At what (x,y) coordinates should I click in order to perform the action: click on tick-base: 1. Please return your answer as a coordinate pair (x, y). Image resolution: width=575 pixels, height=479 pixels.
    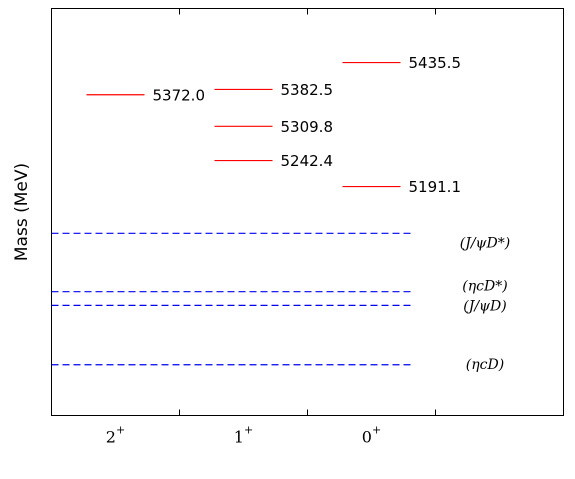
    Looking at the image, I should click on (239, 436).